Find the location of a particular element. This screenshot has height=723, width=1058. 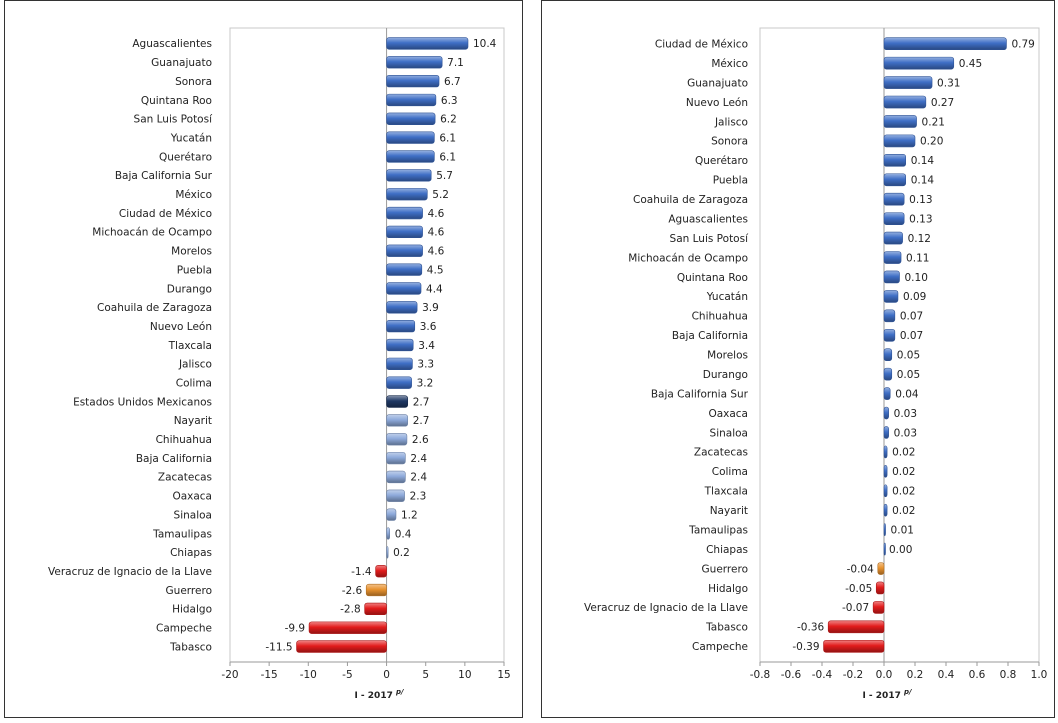

data-label: 0.09 is located at coordinates (914, 297).